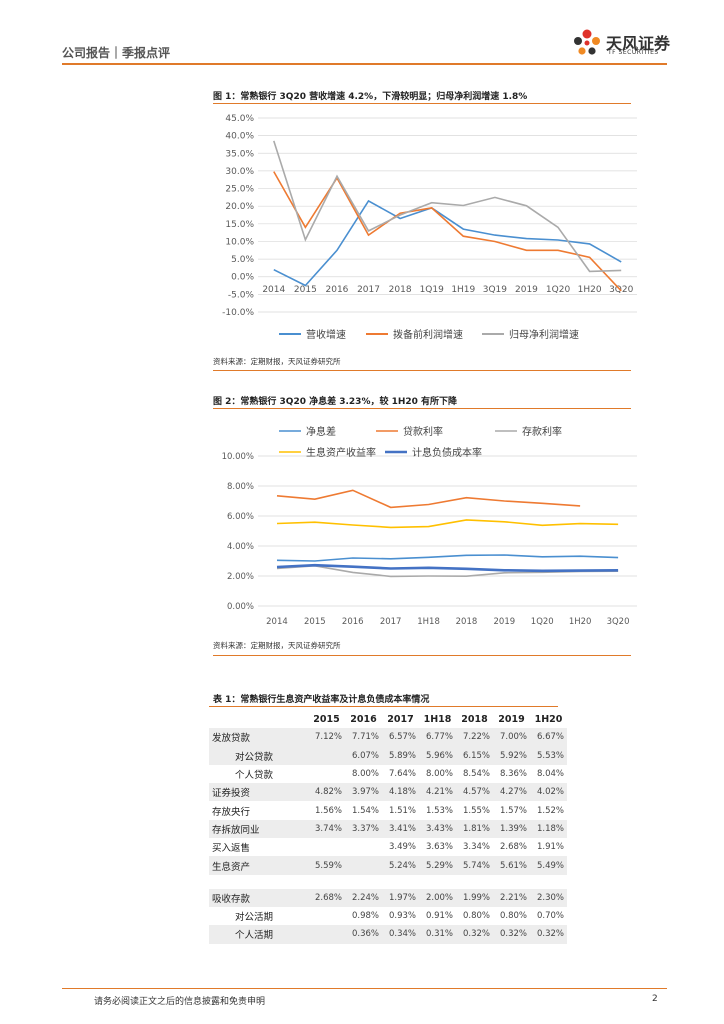 This screenshot has width=724, height=1024. Describe the element at coordinates (400, 829) in the screenshot. I see `table1-cell: 3.41%` at that location.